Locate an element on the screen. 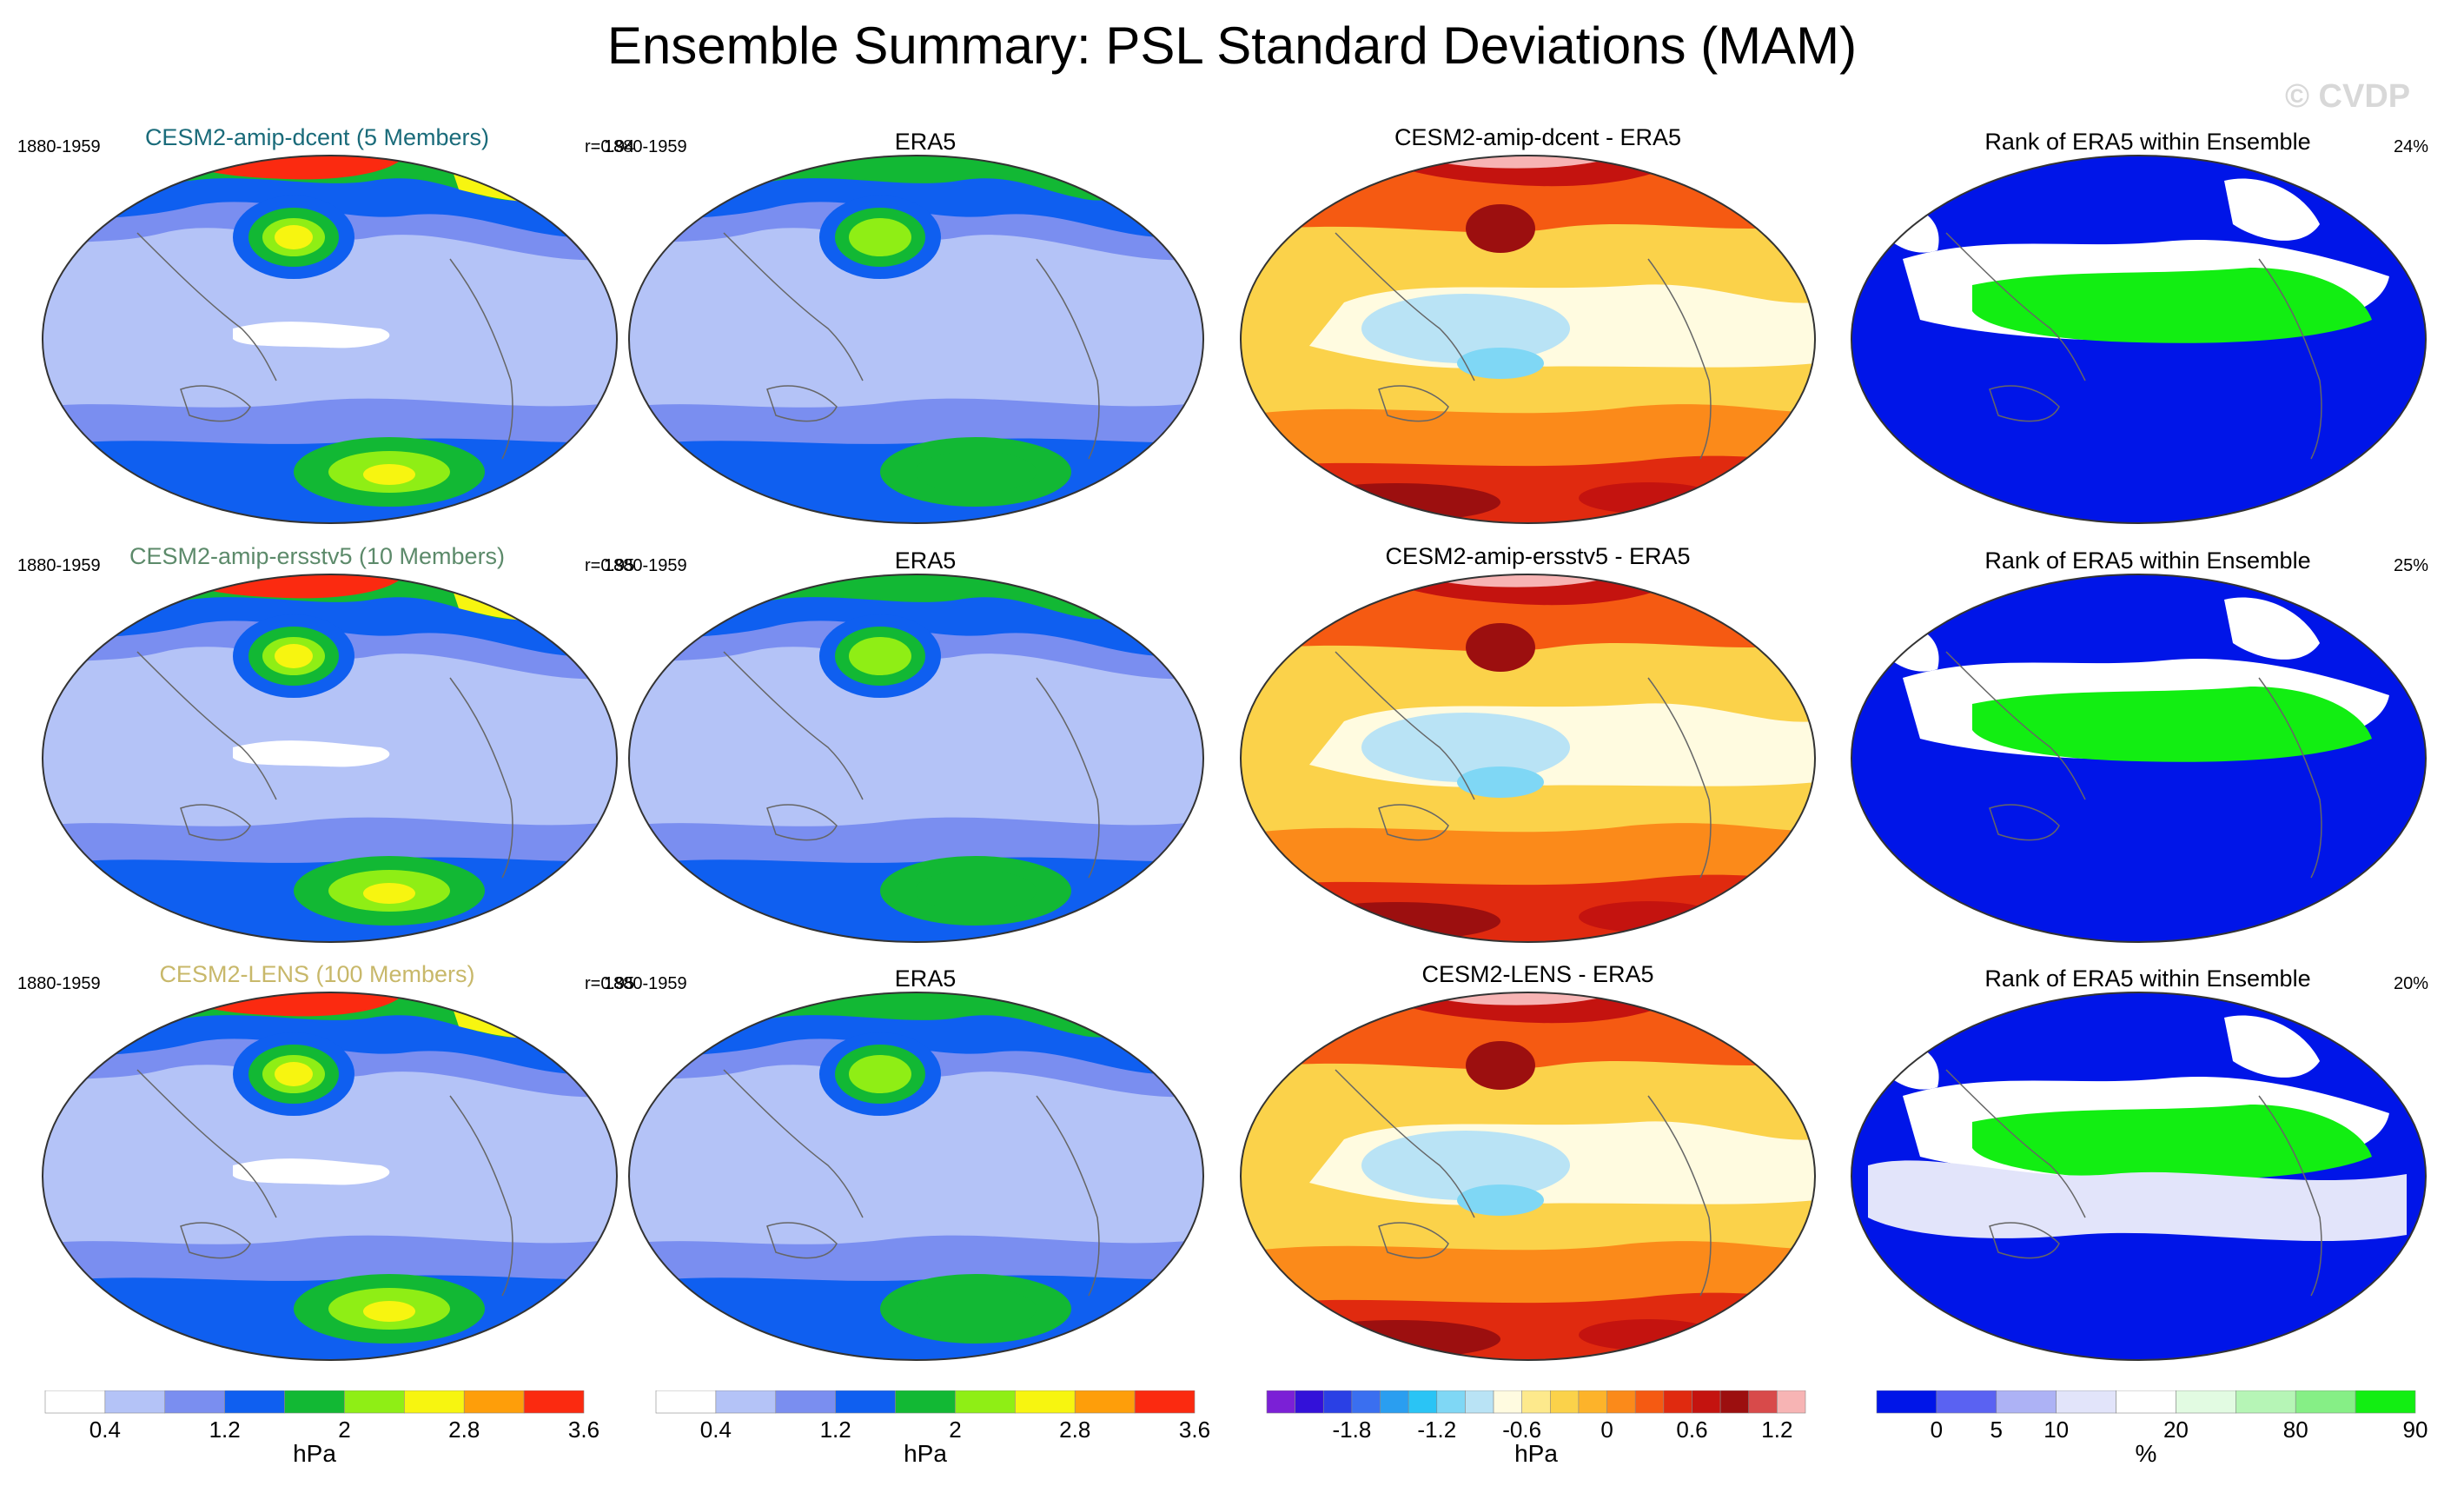 The image size is (2464, 1493). panel-title: CESM2-amip-ersstv5 - ERA5 is located at coordinates (1538, 556).